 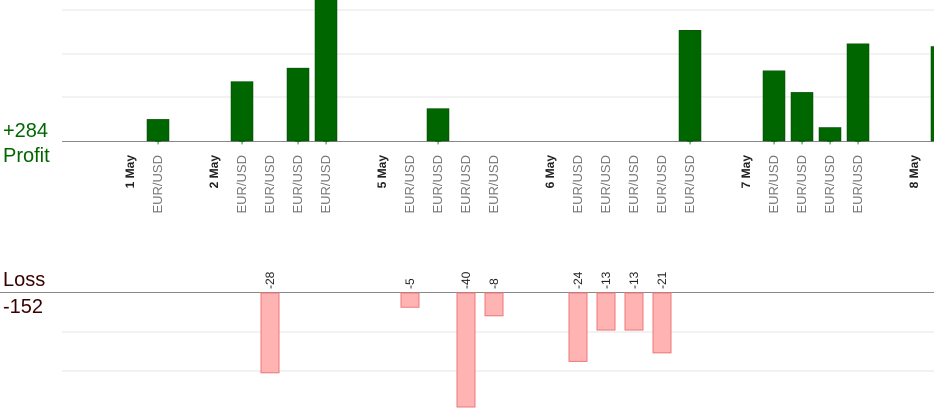 What do you see at coordinates (578, 280) in the screenshot?
I see `loss-value-label: -24` at bounding box center [578, 280].